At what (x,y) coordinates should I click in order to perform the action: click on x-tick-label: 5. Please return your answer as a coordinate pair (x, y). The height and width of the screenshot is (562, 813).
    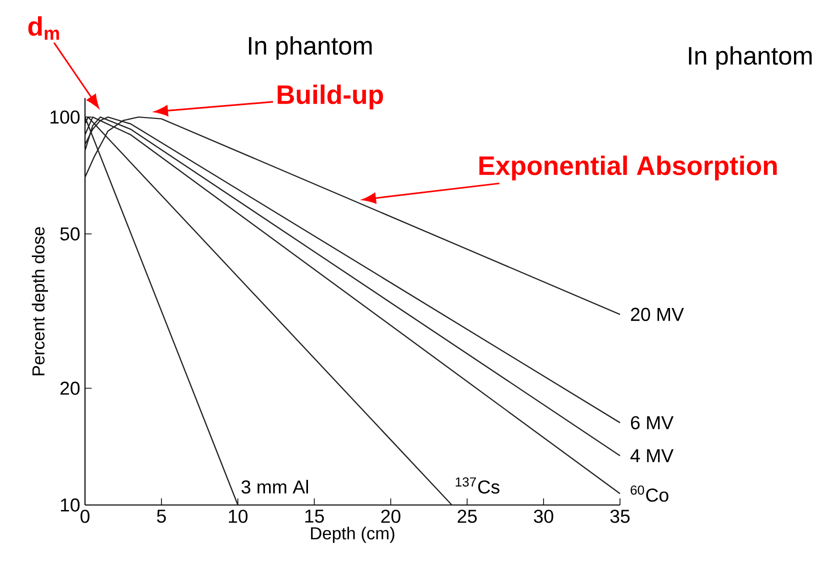
    Looking at the image, I should click on (161, 516).